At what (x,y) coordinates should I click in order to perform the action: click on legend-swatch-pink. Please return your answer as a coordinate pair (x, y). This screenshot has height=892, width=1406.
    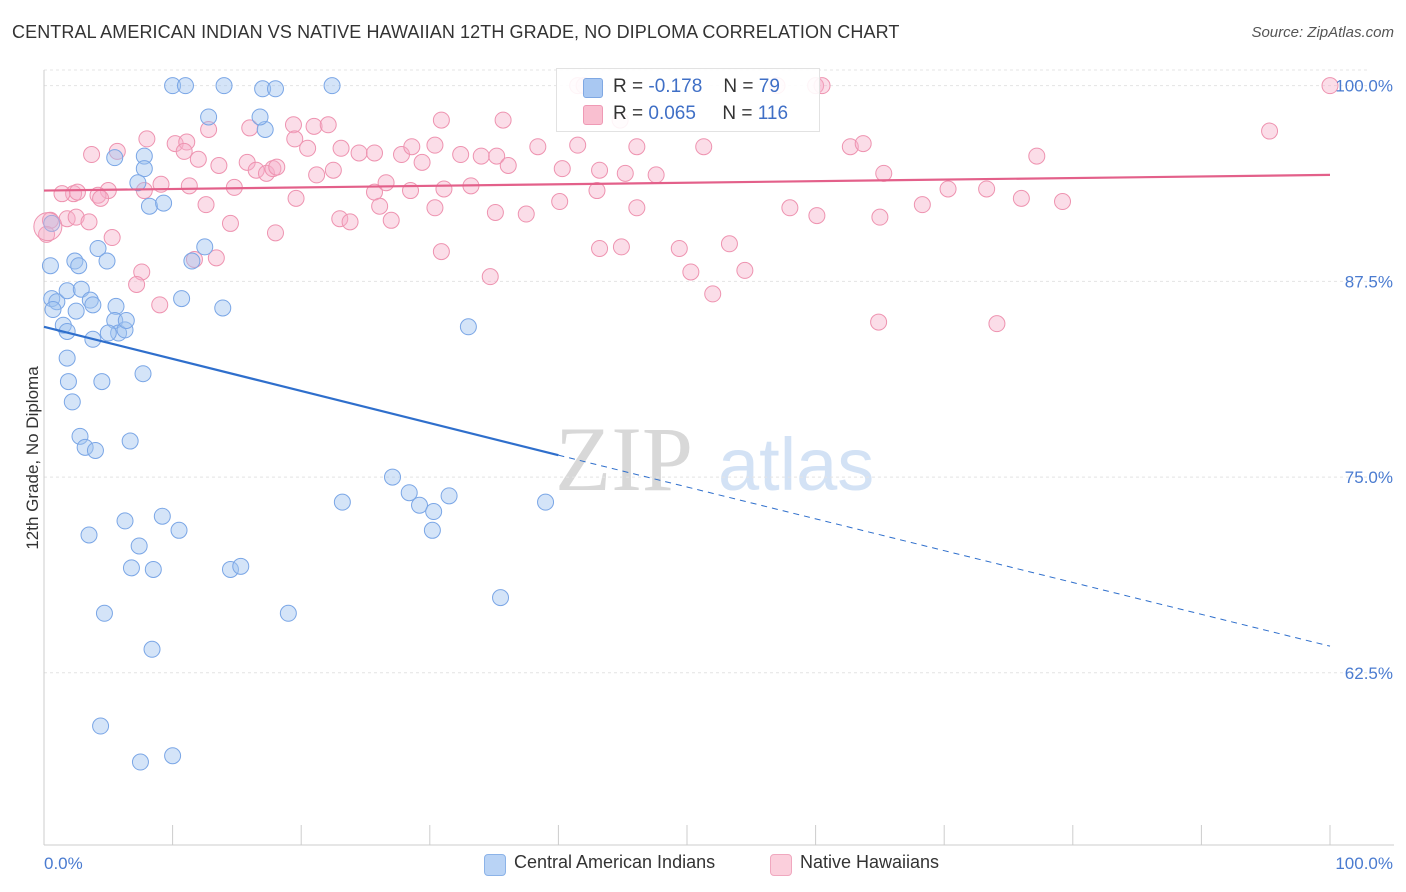
    Looking at the image, I should click on (593, 115).